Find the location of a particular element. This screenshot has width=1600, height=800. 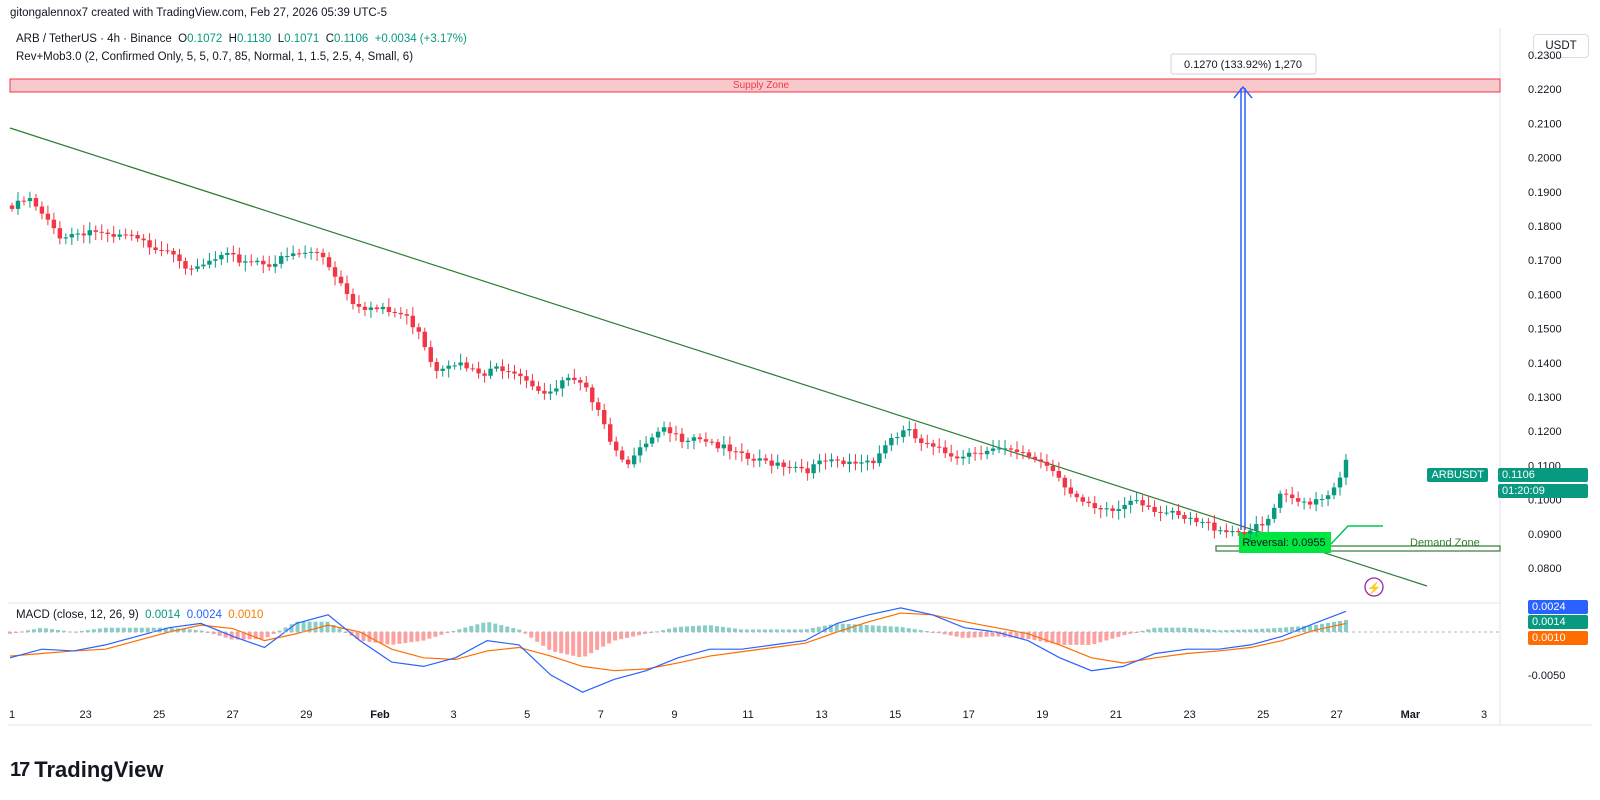

macd-title: MACD (close, 12, 26, 9) is located at coordinates (77, 615).